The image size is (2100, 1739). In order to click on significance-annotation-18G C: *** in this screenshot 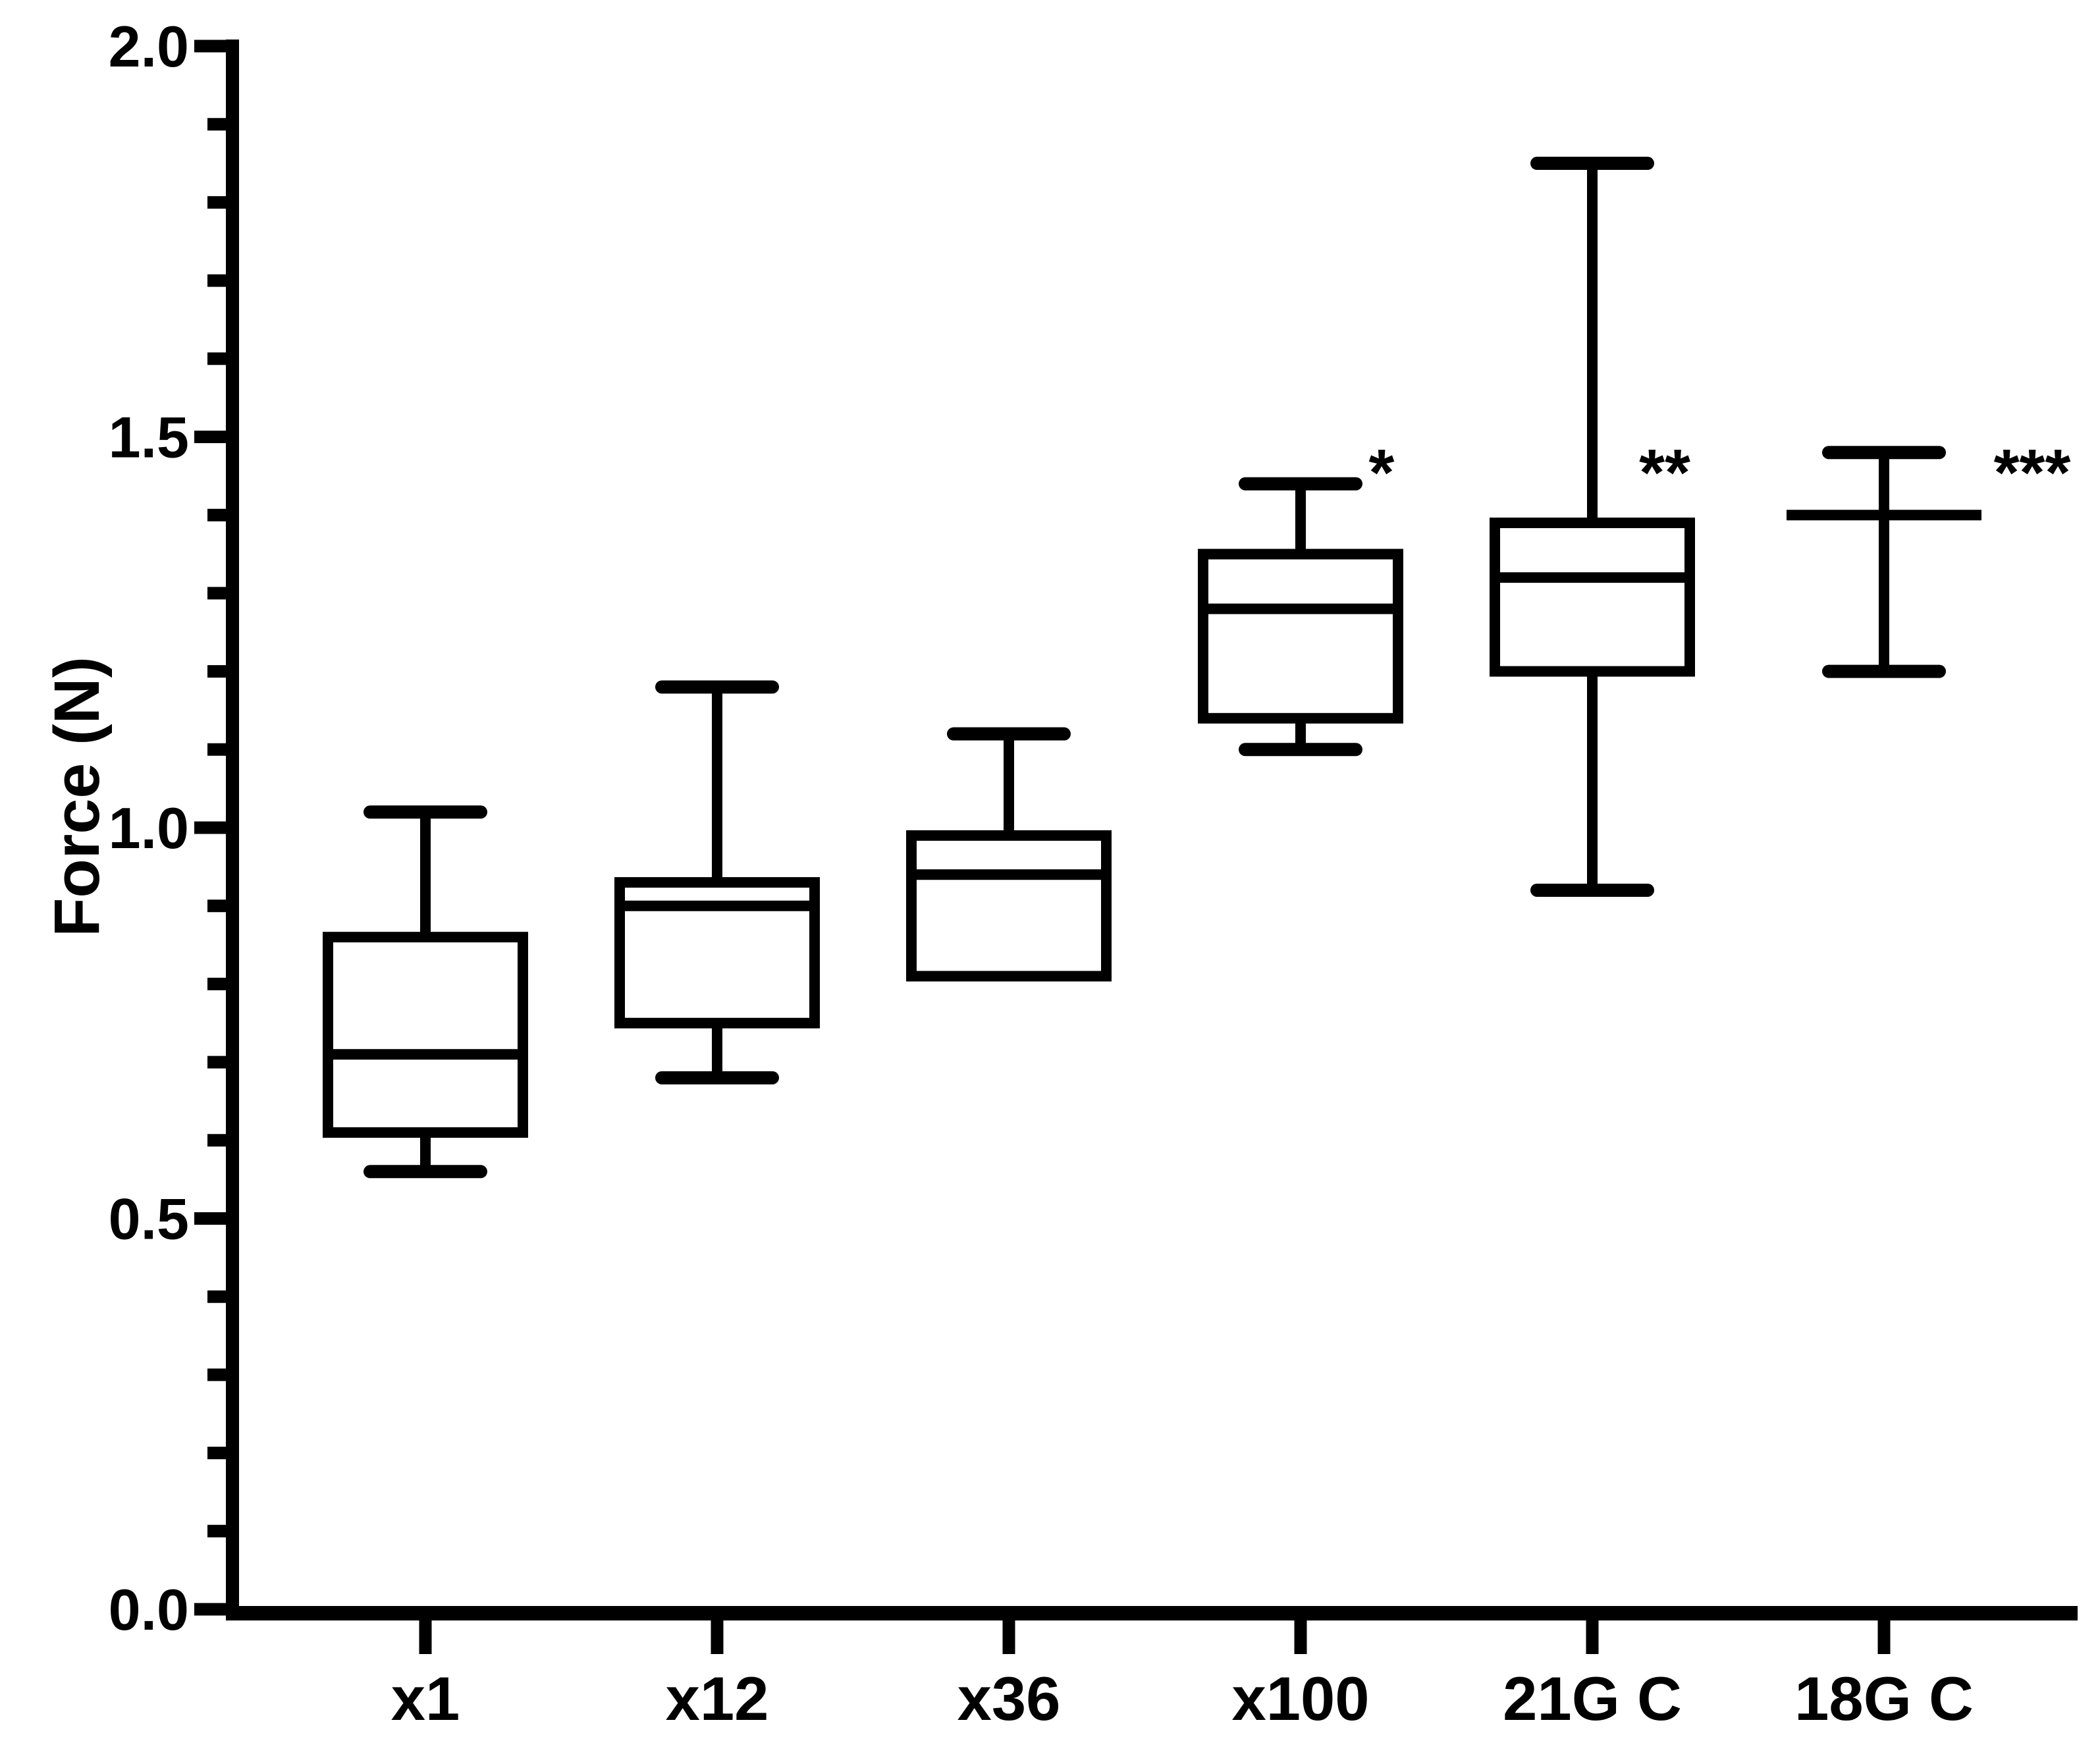, I will do `click(2032, 473)`.